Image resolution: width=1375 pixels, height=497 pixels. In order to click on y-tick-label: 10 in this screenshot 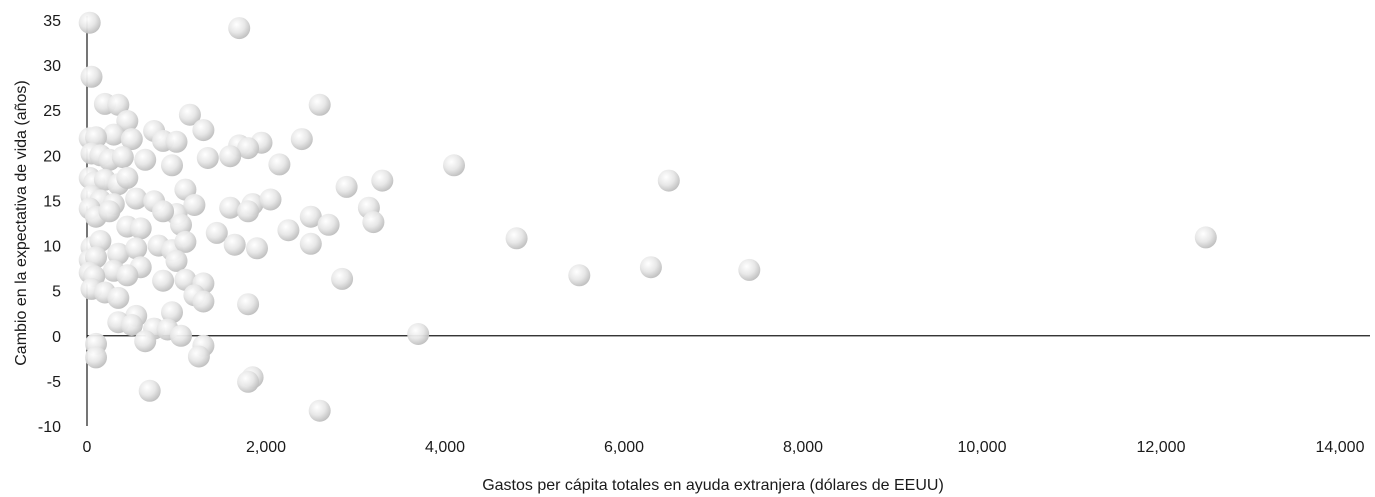, I will do `click(52, 247)`.